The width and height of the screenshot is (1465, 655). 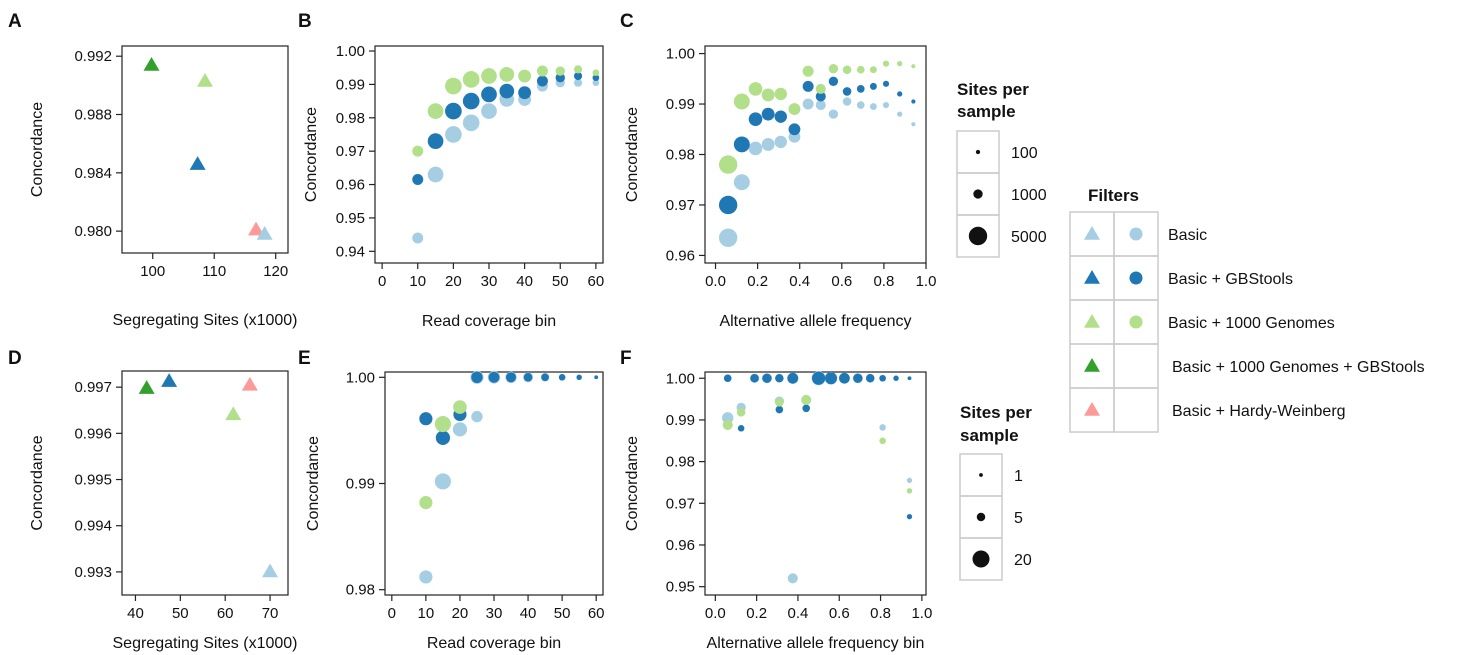 I want to click on triangle-point-basic-gbstools, so click(x=169, y=380).